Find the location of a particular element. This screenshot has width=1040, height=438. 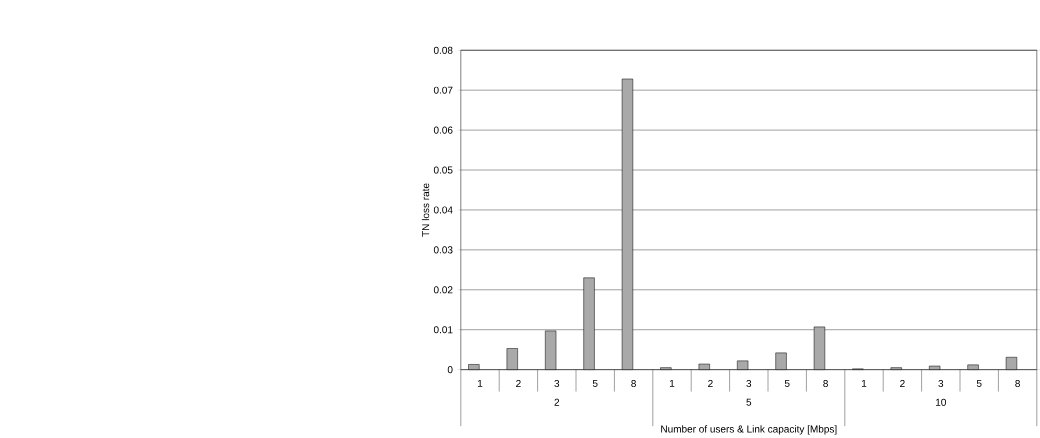

y-tick-label: 0.06 is located at coordinates (443, 130).